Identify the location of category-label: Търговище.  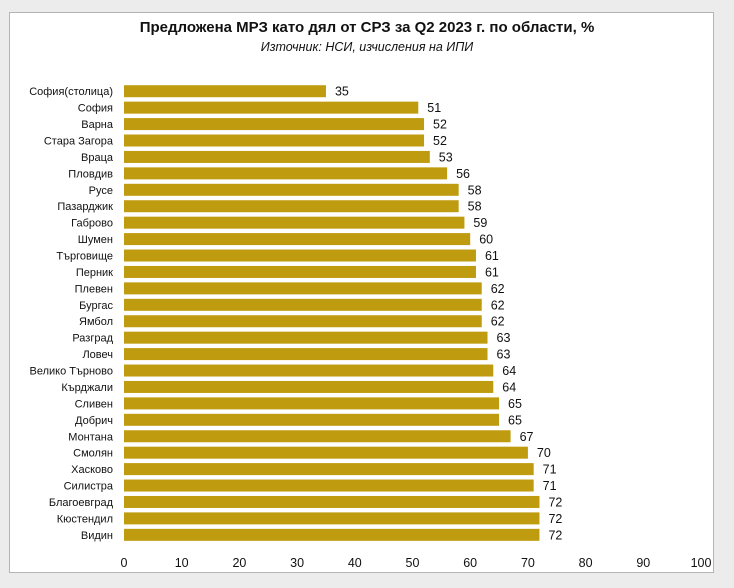
(84, 257).